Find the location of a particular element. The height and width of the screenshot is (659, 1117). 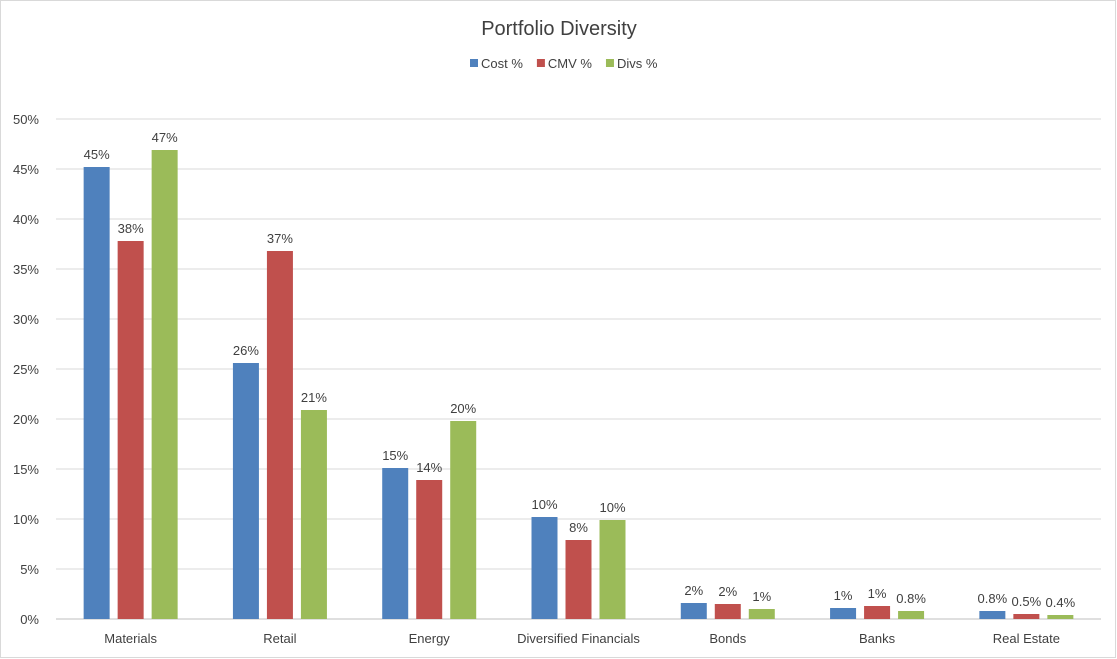

y-tick-label: 35% is located at coordinates (26, 269).